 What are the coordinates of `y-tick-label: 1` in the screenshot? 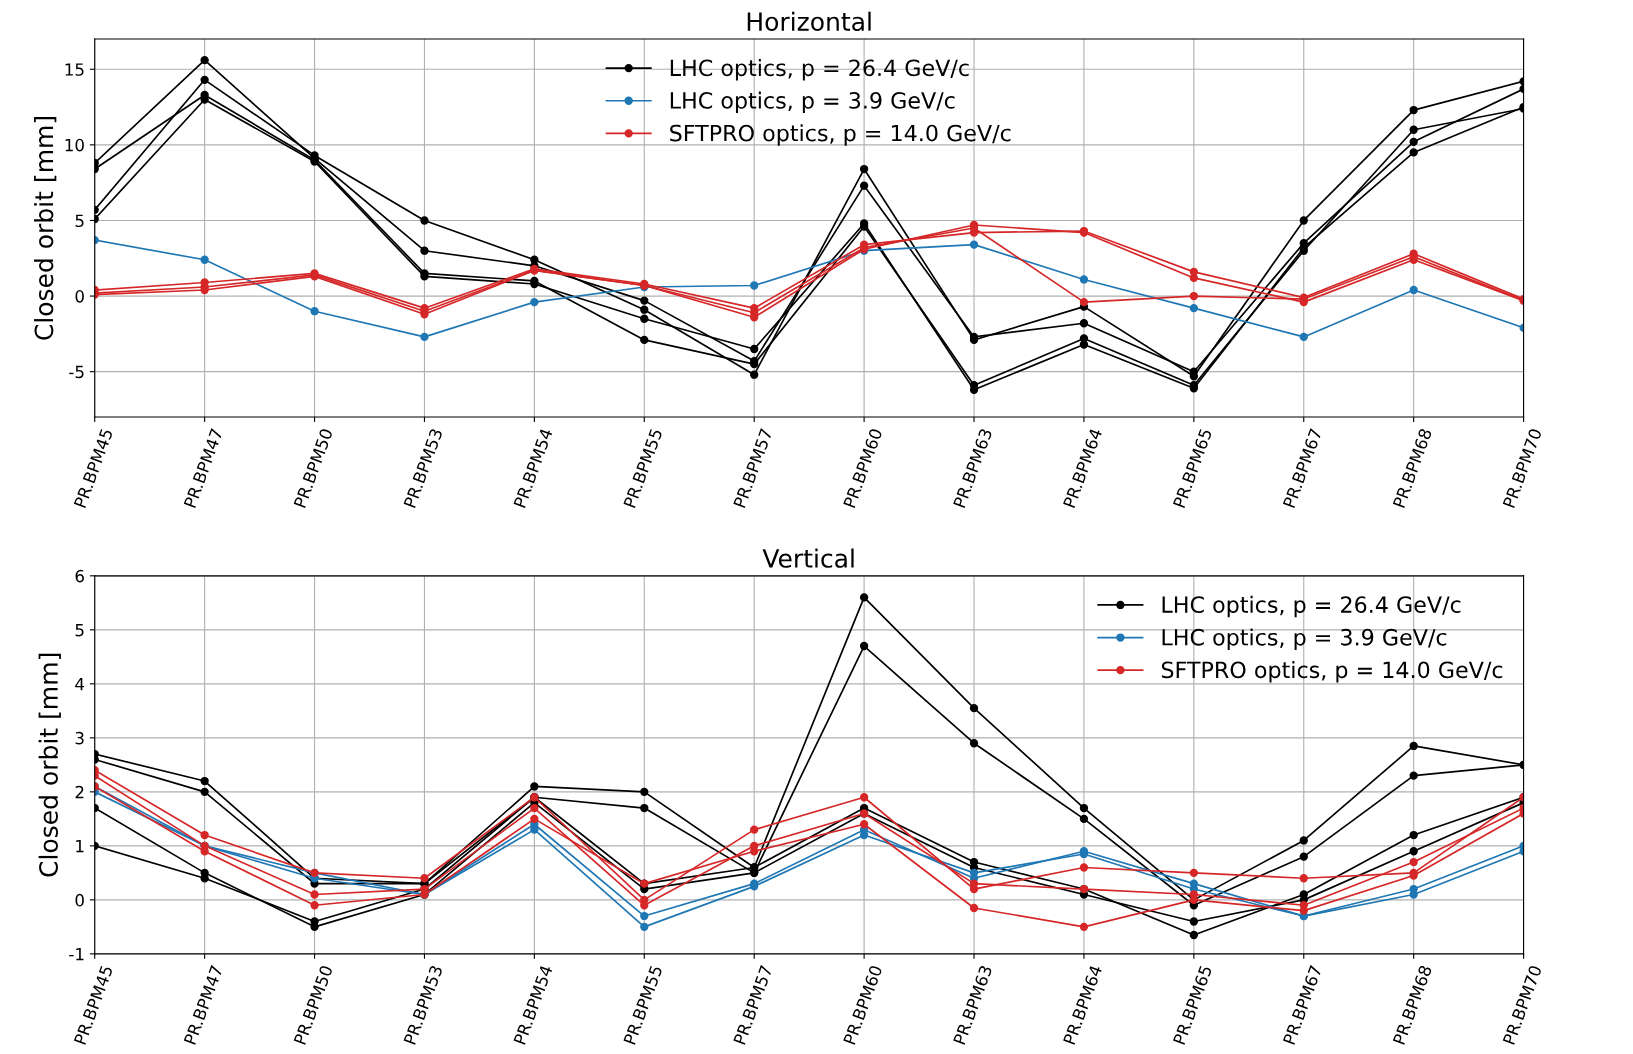 It's located at (80, 846).